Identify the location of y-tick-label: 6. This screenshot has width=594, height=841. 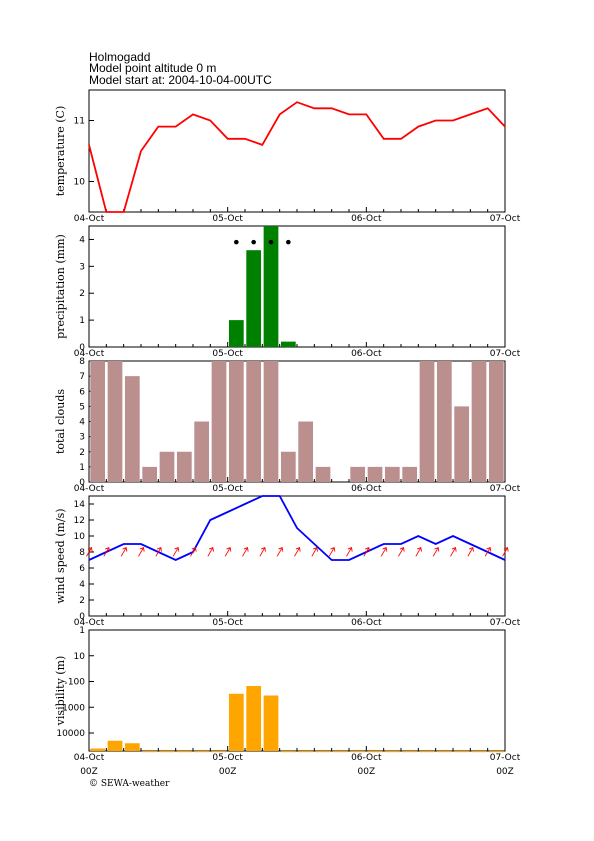
(82, 392).